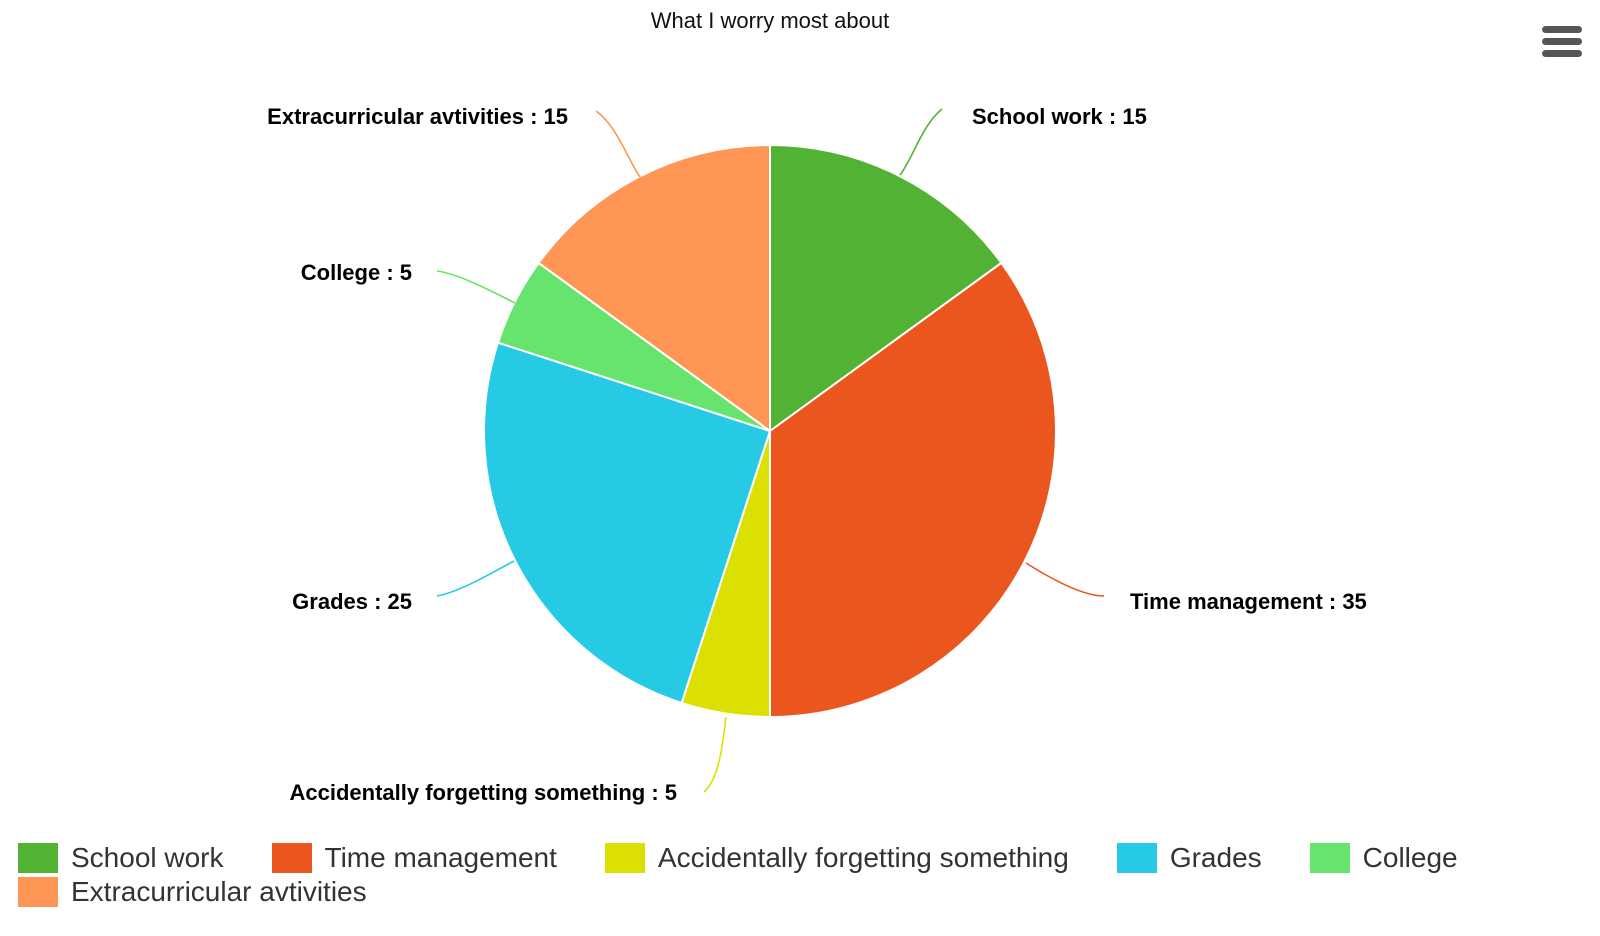  I want to click on connector-extracurricular-avtivities, so click(618, 144).